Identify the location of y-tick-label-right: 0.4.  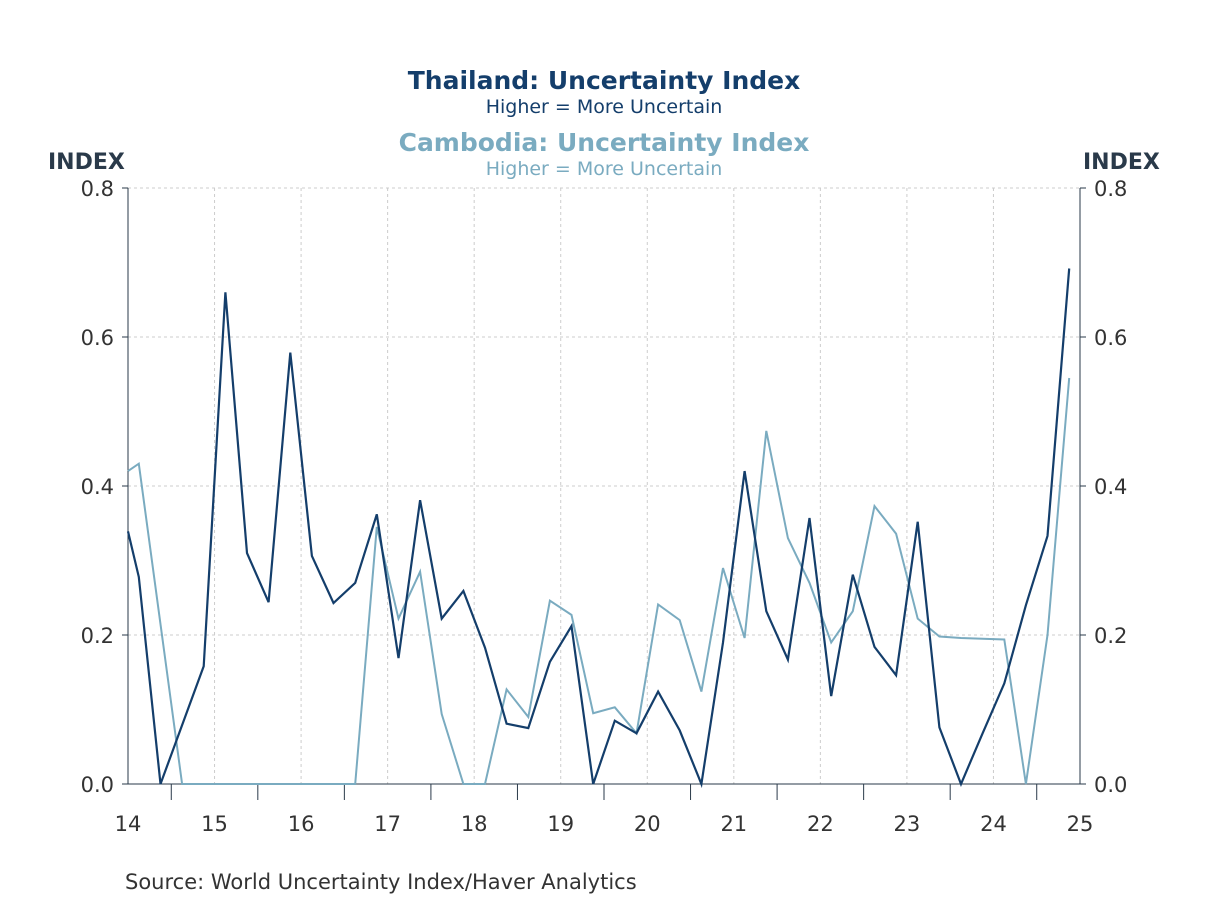
(1110, 487).